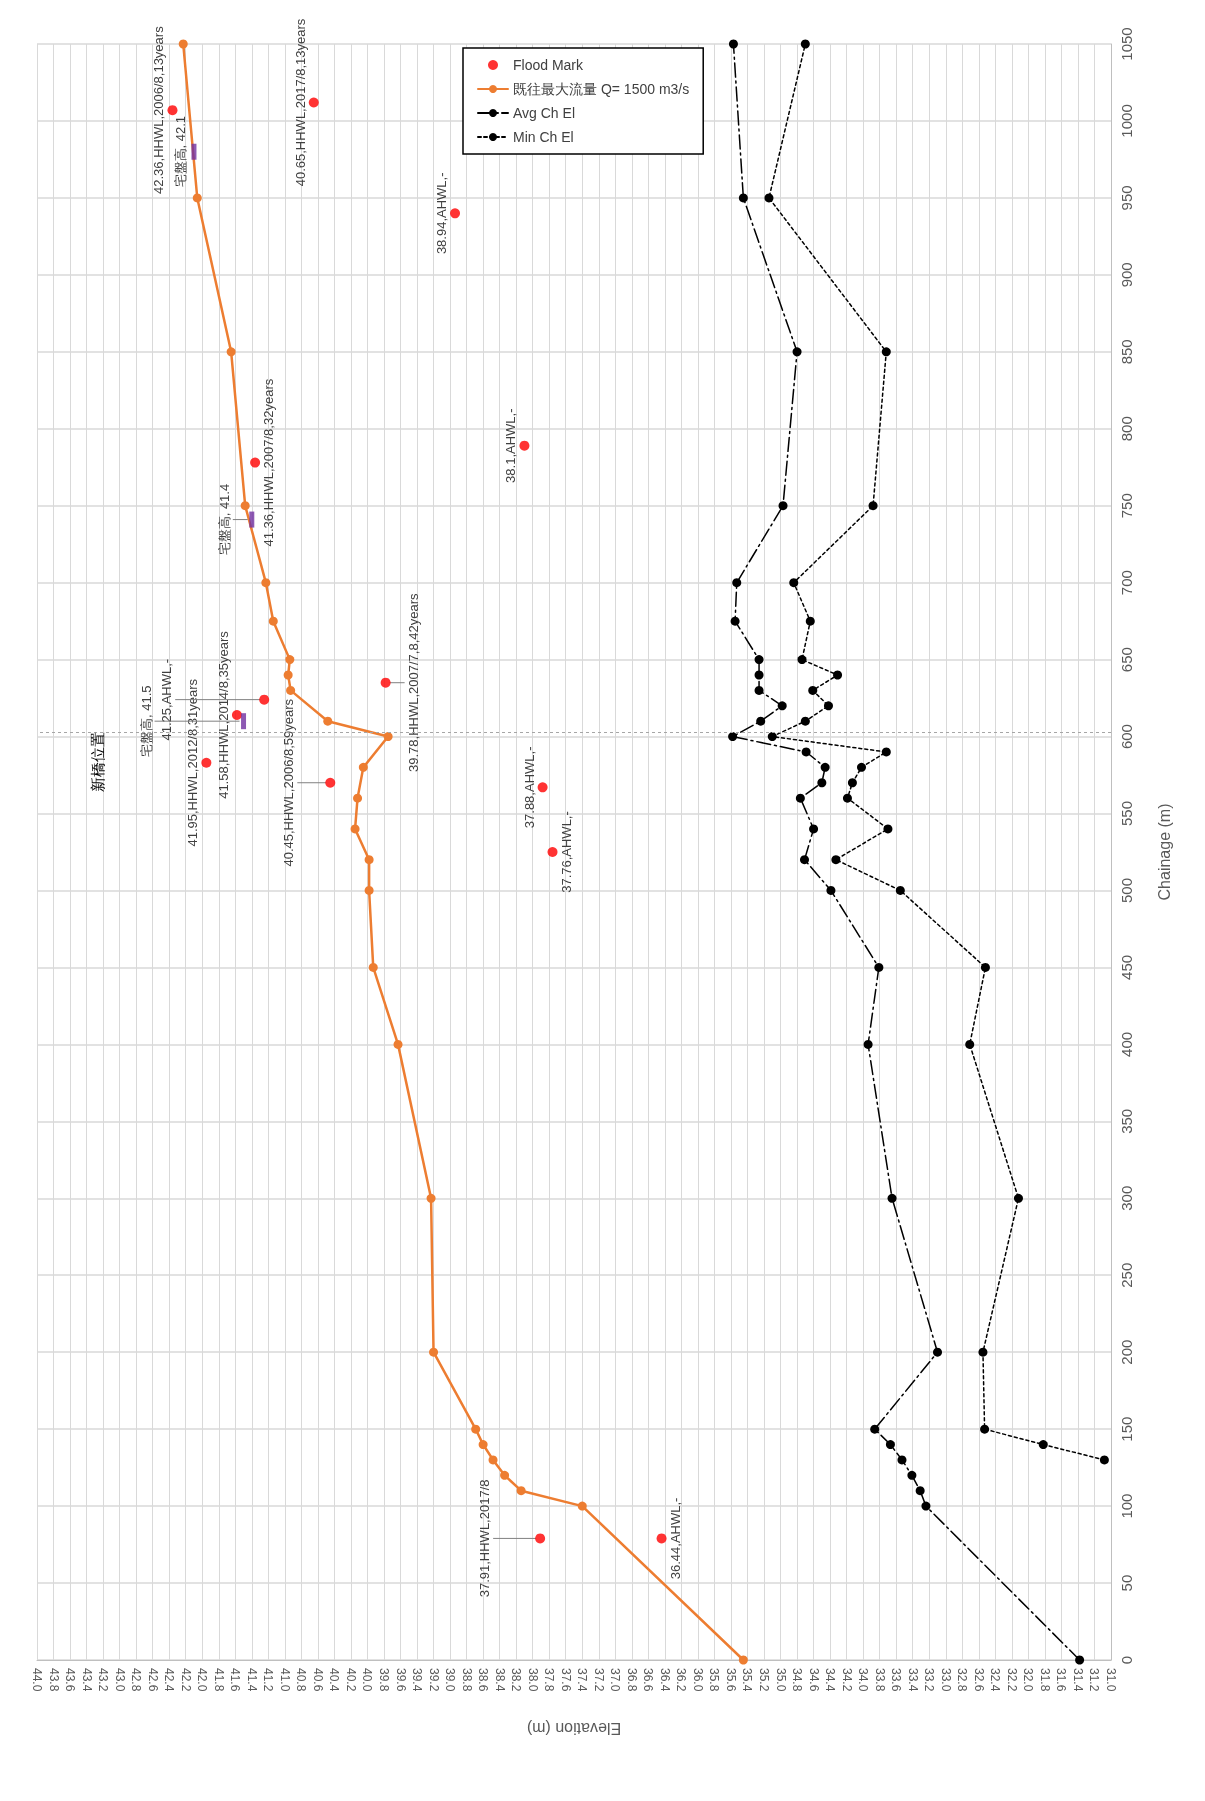  Describe the element at coordinates (1011, 1680) in the screenshot. I see `x-tick-label: 32.2` at that location.